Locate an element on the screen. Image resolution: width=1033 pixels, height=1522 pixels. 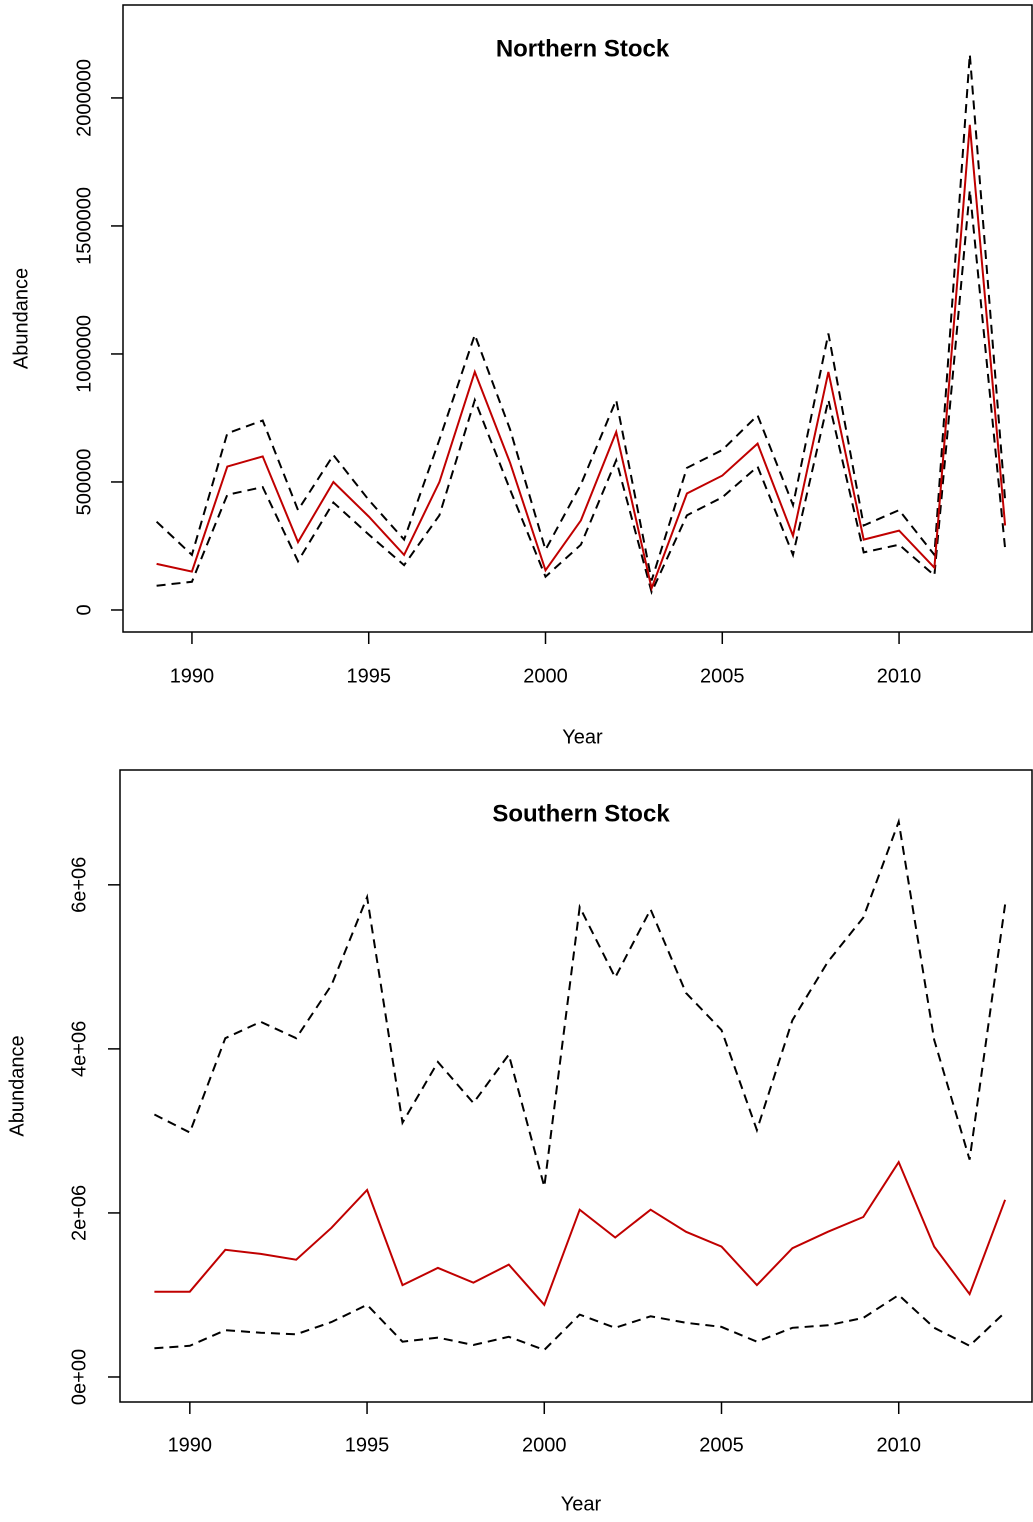
y-tick-label: 0 is located at coordinates (84, 609).